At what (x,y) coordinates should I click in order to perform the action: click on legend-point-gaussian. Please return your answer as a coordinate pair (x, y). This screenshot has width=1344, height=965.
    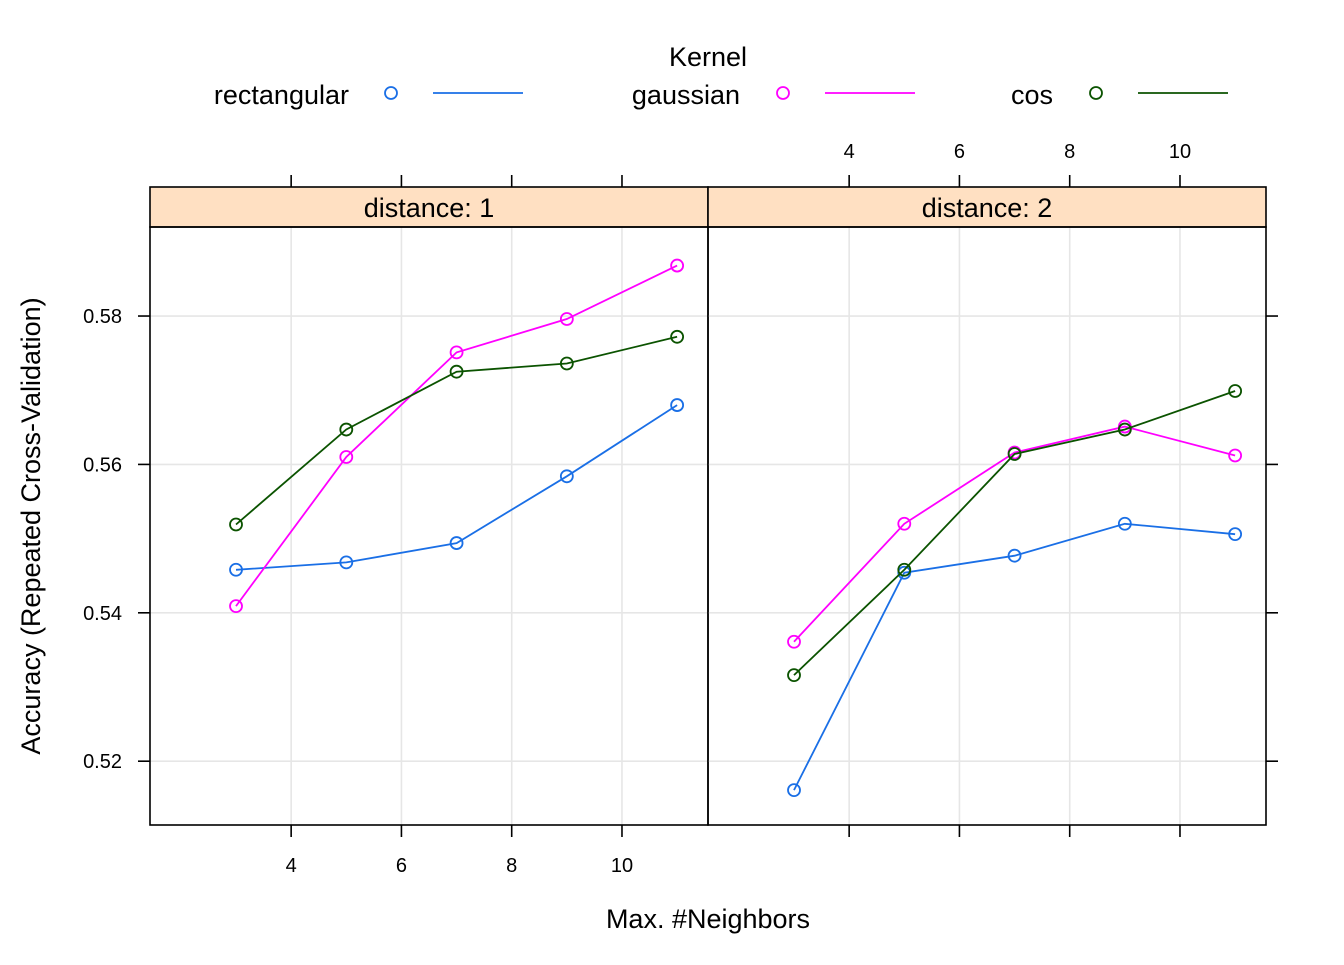
    Looking at the image, I should click on (783, 93).